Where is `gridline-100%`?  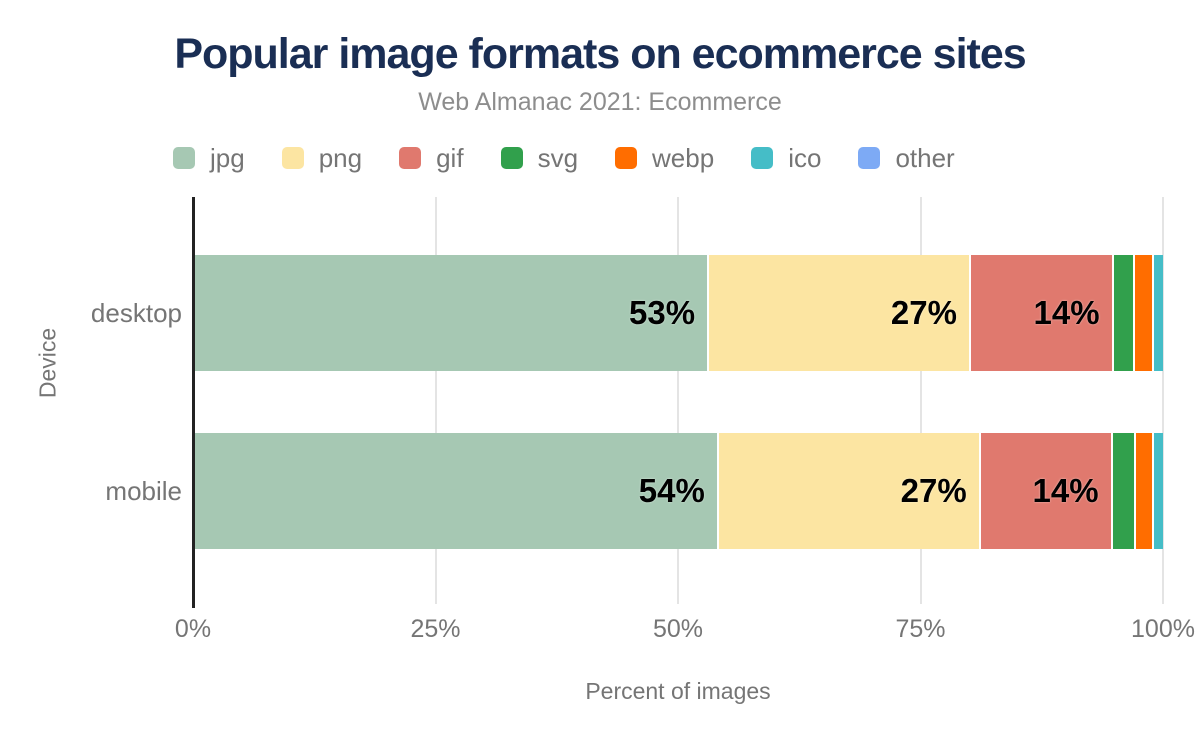
gridline-100% is located at coordinates (1163, 400).